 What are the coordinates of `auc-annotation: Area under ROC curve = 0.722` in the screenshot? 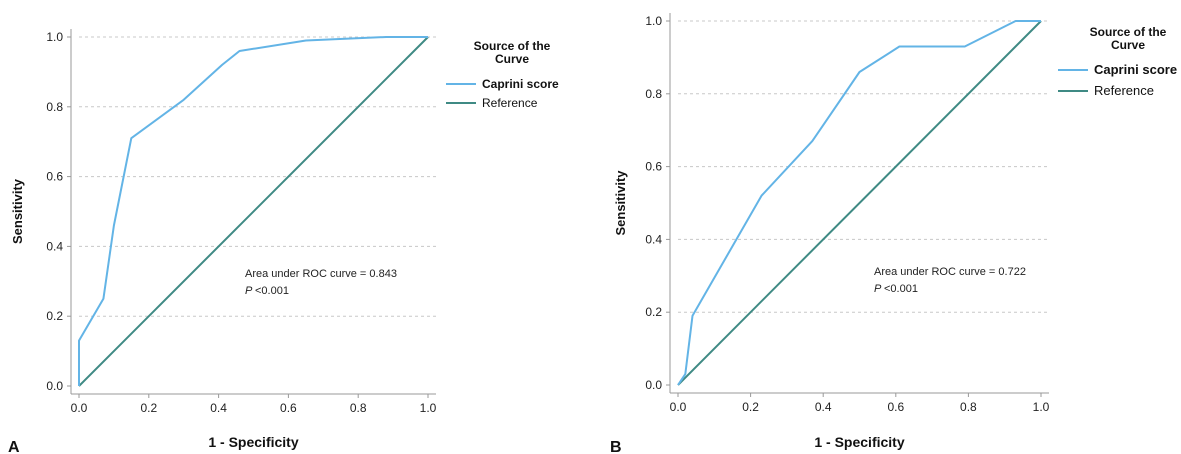 It's located at (950, 272).